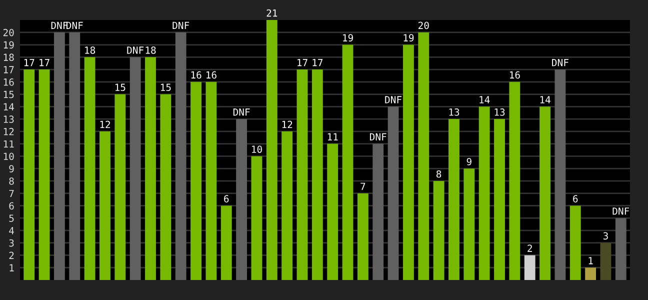  What do you see at coordinates (9, 70) in the screenshot?
I see `y-tick-label: 17` at bounding box center [9, 70].